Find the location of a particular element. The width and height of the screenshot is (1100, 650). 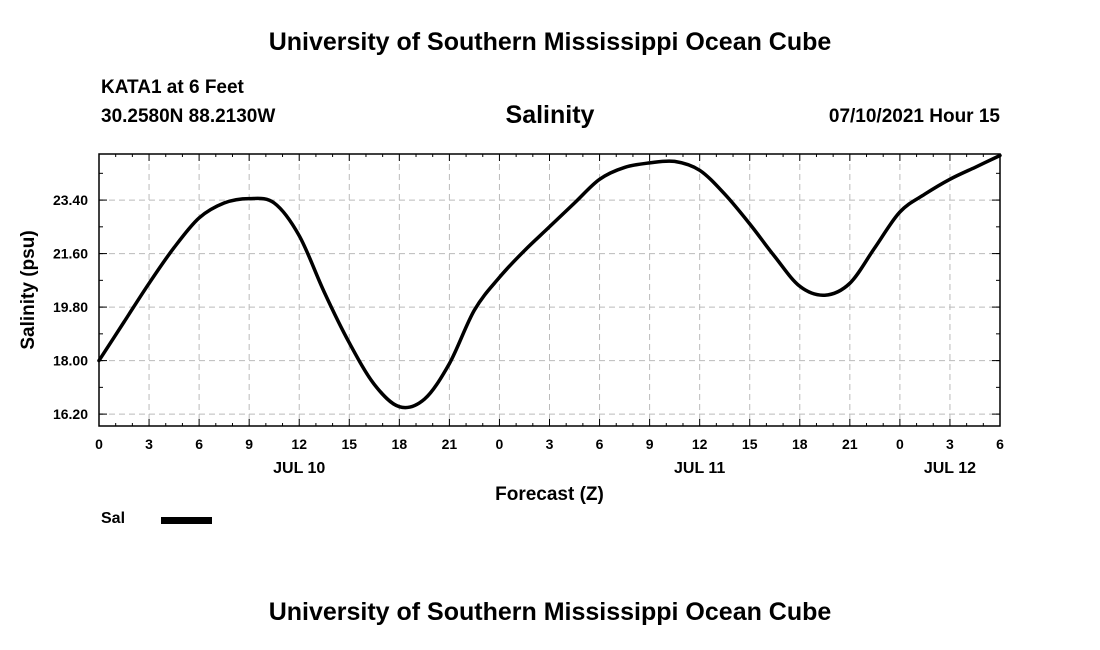

chart-title: Salinity is located at coordinates (550, 115).